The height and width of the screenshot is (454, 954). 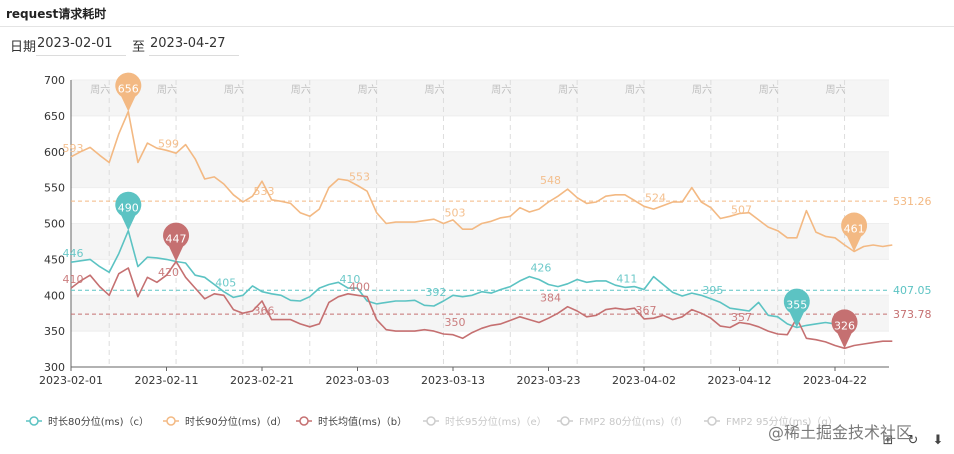 I want to click on extremum-pin: 656, so click(x=128, y=92).